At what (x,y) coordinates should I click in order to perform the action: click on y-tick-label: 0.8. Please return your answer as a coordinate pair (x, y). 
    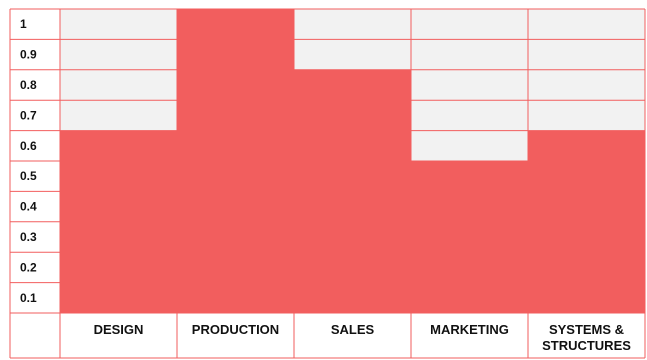
    Looking at the image, I should click on (28, 85).